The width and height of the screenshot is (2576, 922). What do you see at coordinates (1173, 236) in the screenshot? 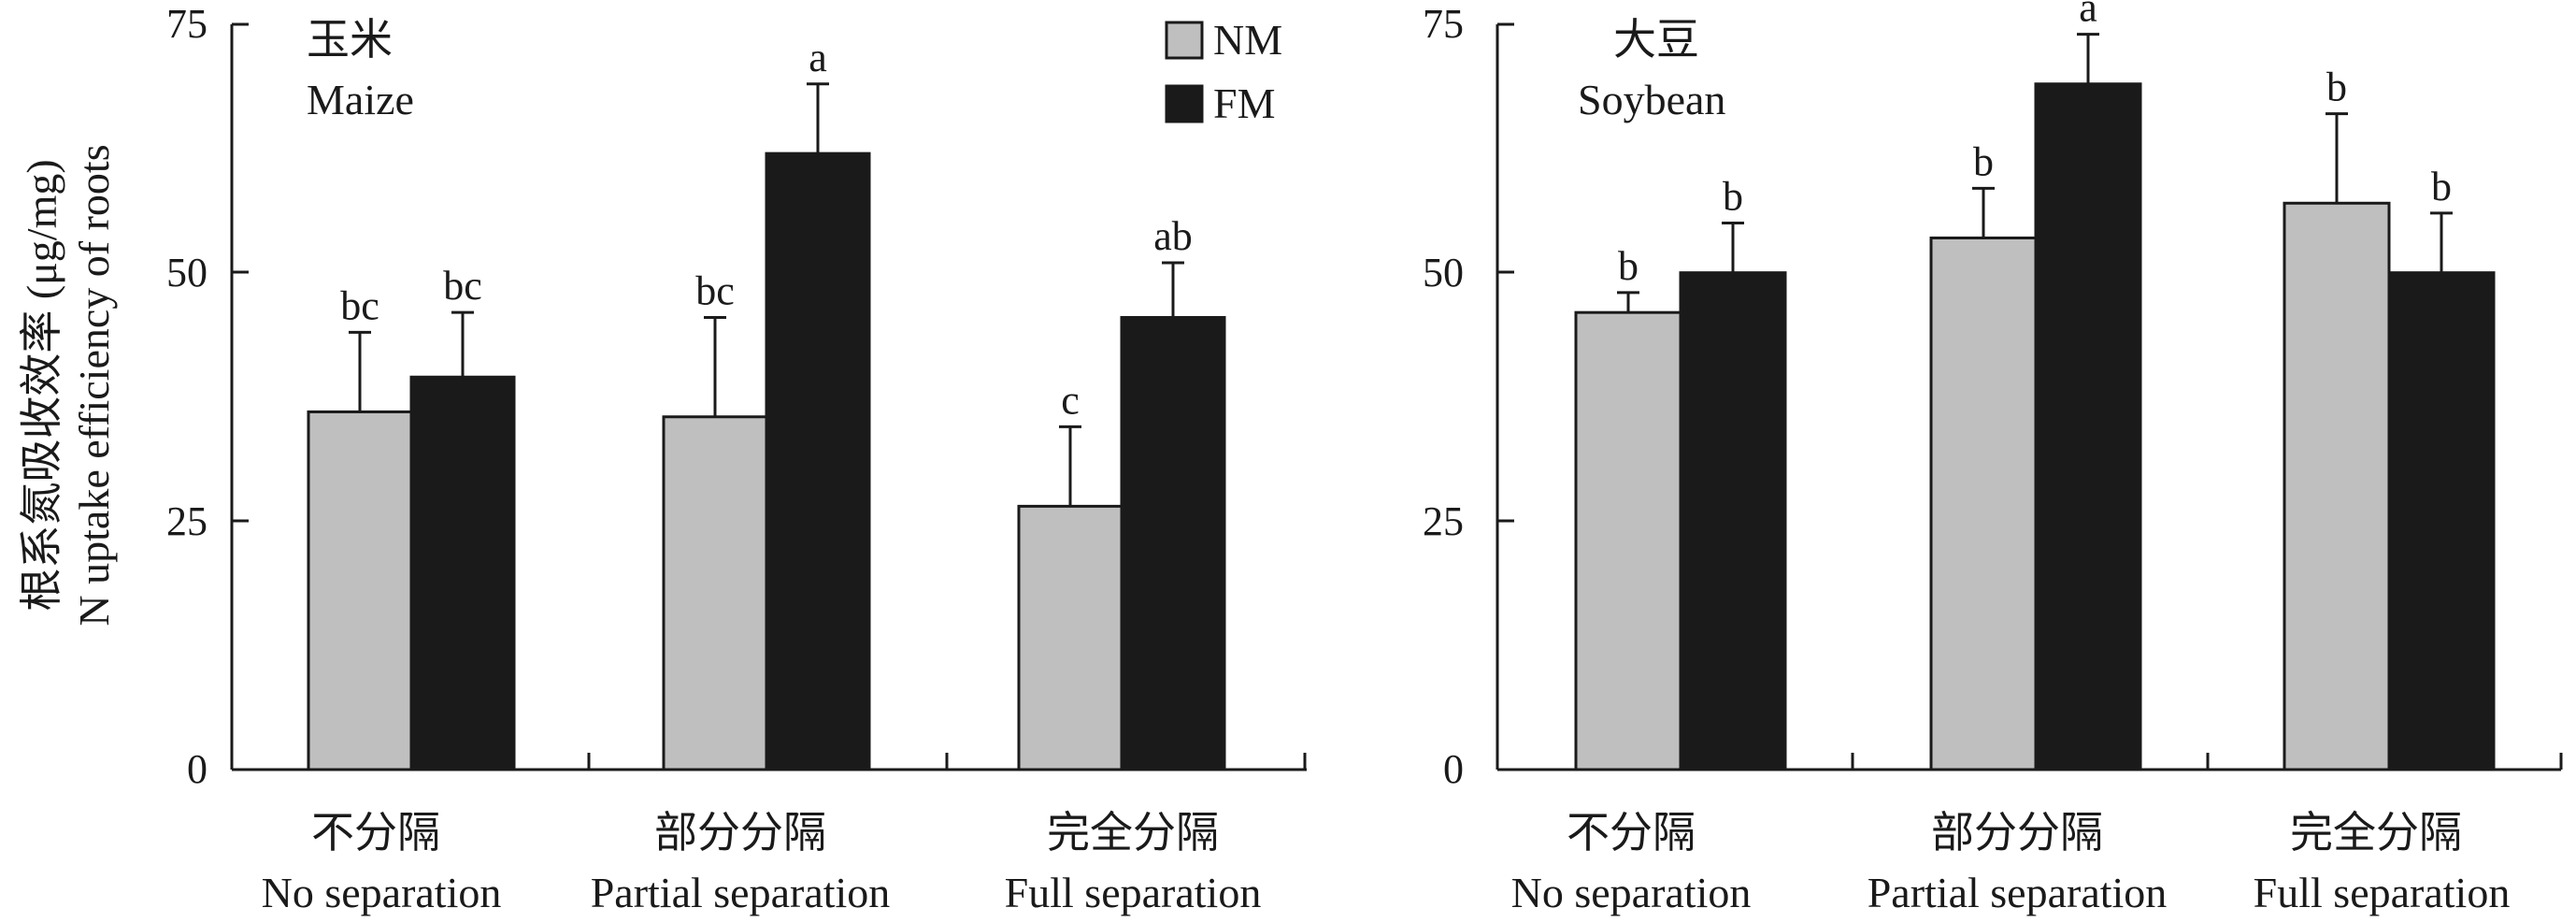
I see `significance-label: ab` at bounding box center [1173, 236].